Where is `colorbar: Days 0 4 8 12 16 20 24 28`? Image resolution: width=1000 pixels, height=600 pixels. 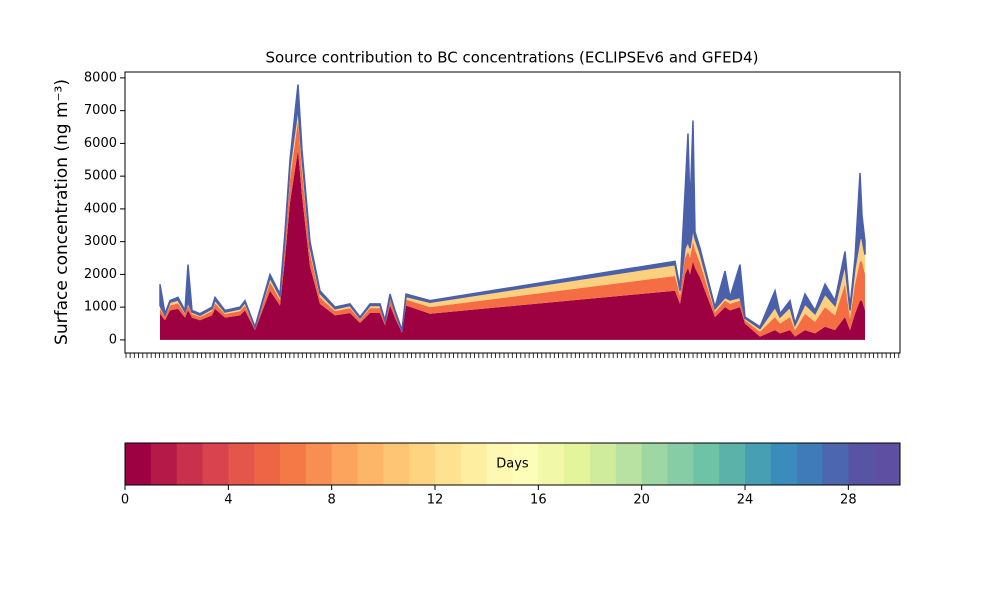 colorbar: Days 0 4 8 12 16 20 24 28 is located at coordinates (511, 475).